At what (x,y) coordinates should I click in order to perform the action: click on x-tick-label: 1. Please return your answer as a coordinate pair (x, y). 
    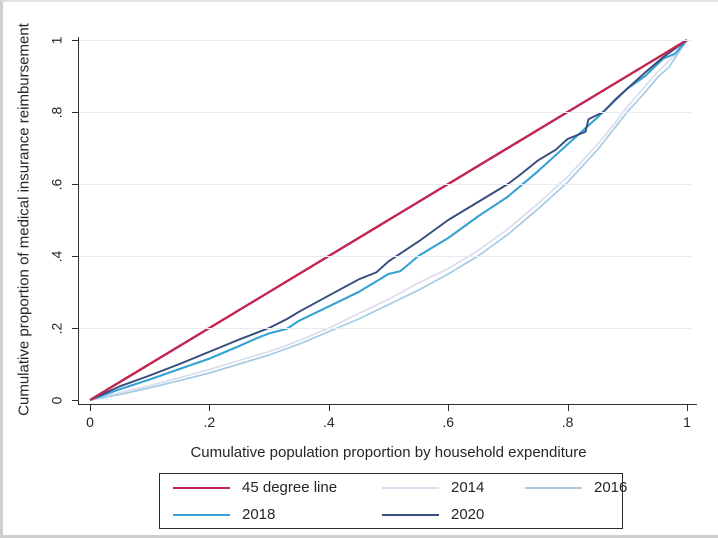
    Looking at the image, I should click on (687, 422).